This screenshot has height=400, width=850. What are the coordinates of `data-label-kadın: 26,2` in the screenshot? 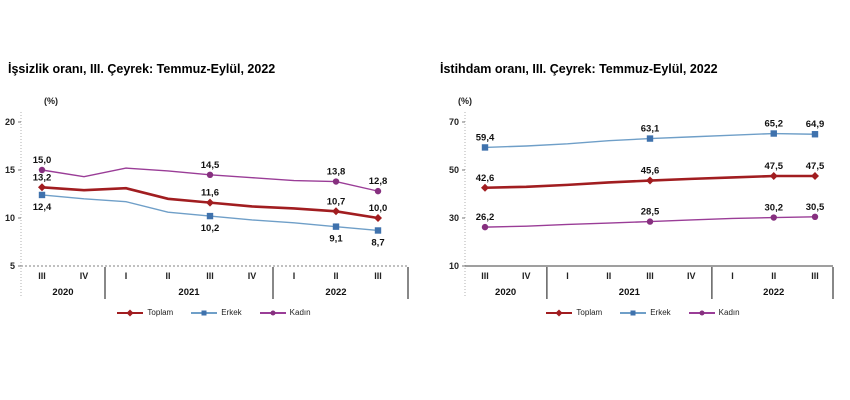 It's located at (485, 217).